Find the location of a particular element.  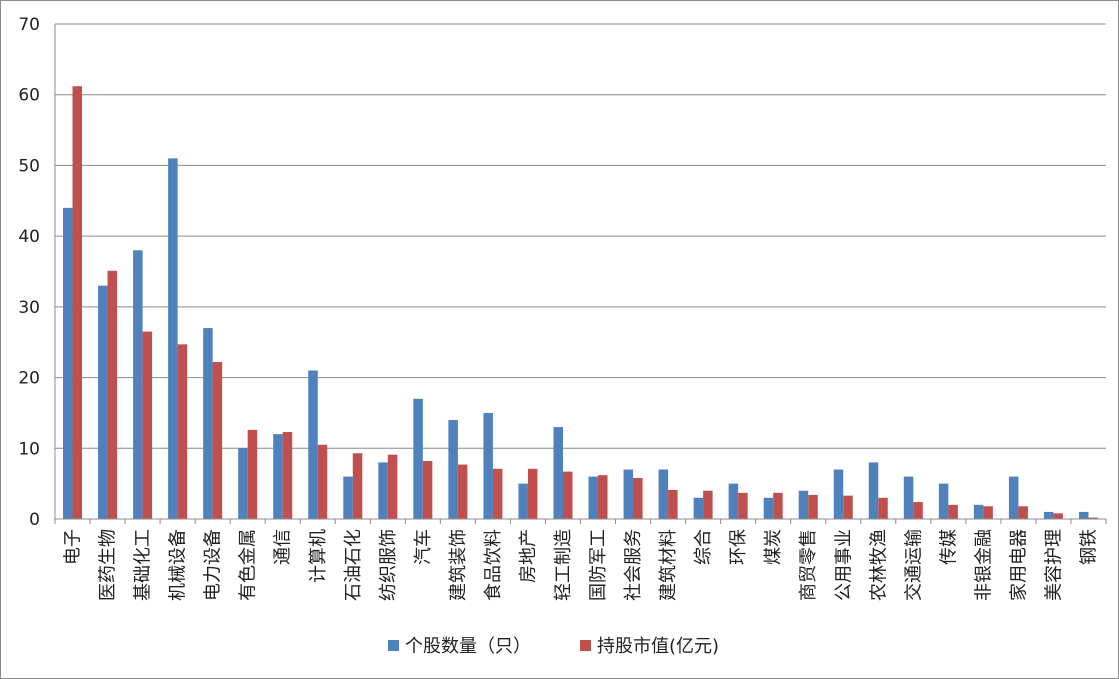

x-tick-label: 基础化工 is located at coordinates (143, 565).